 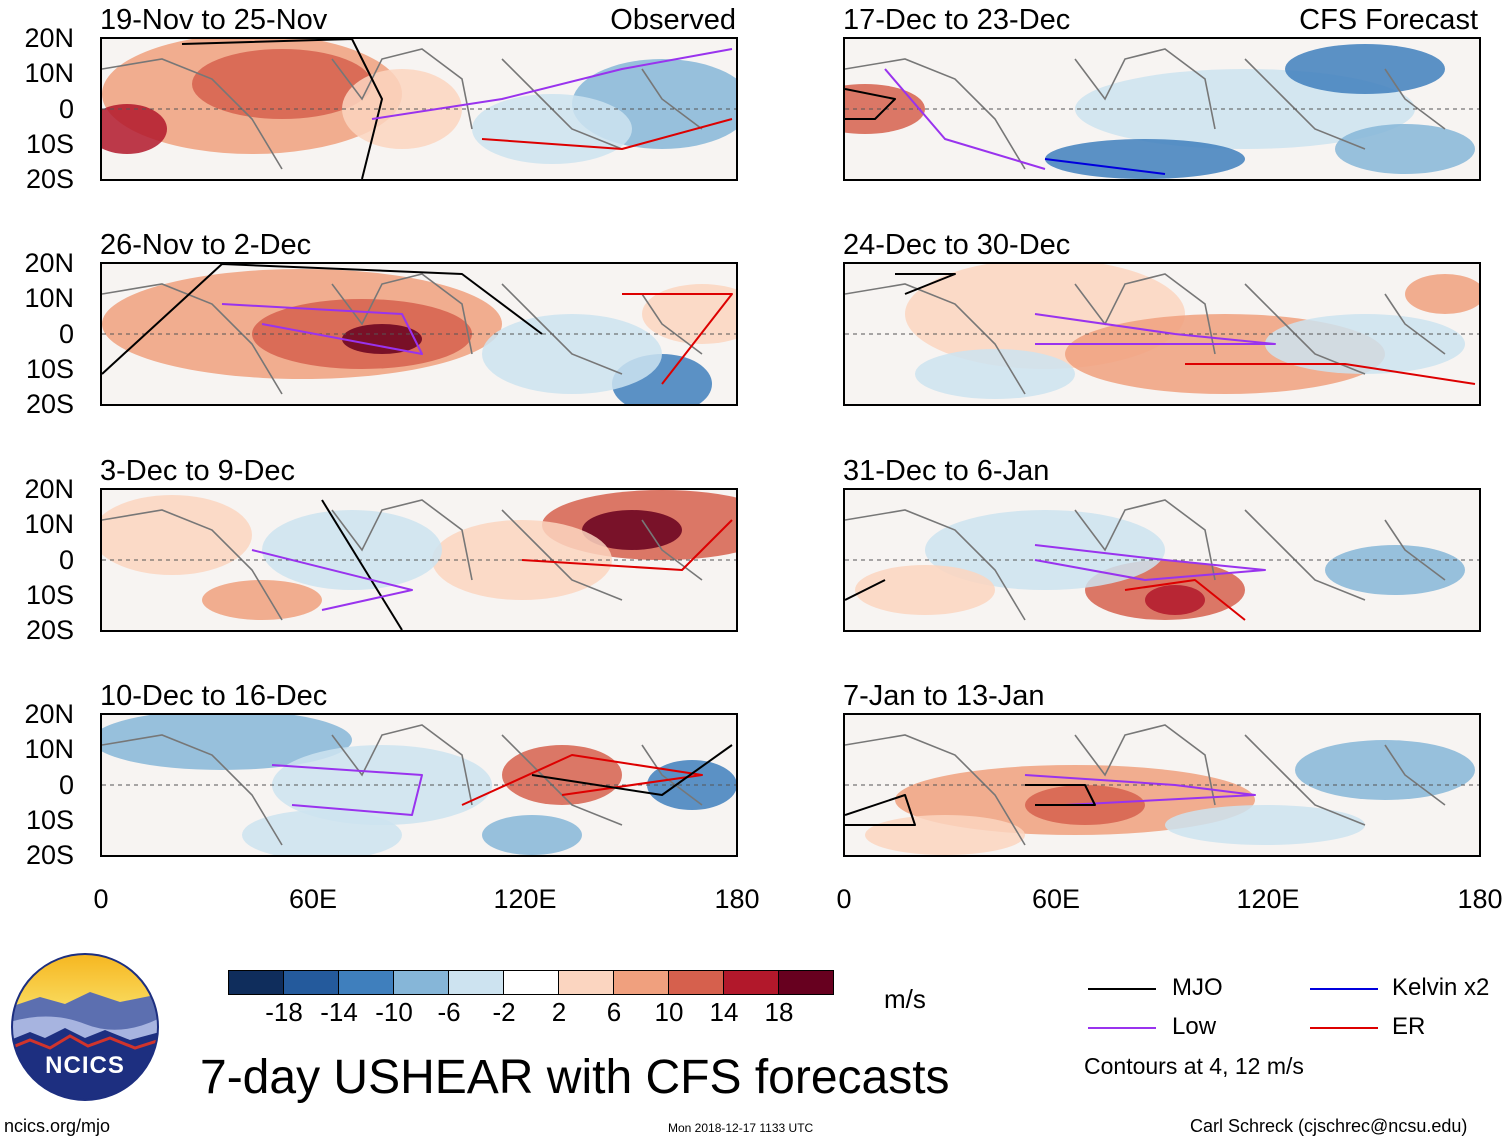 What do you see at coordinates (449, 1012) in the screenshot?
I see `colorbar-label: -6` at bounding box center [449, 1012].